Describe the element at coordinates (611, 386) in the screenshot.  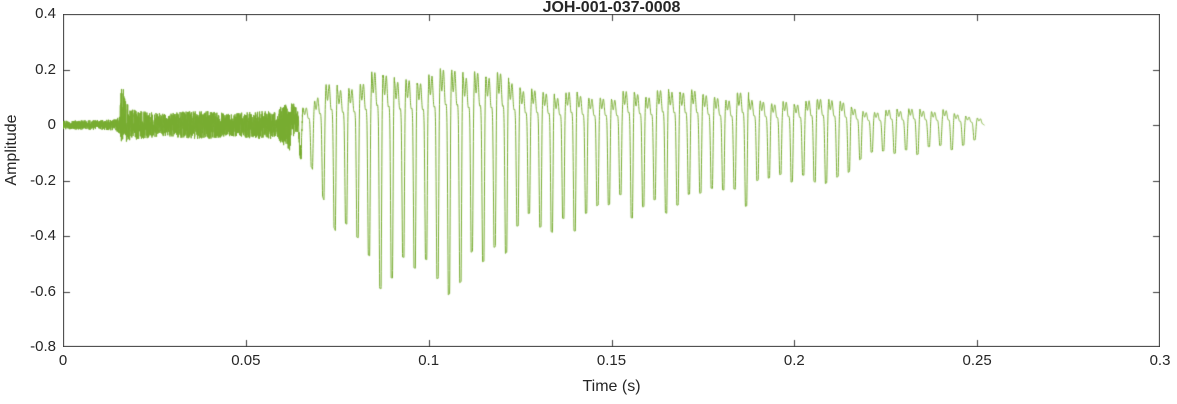
I see `x-axis-label: Time (s)` at that location.